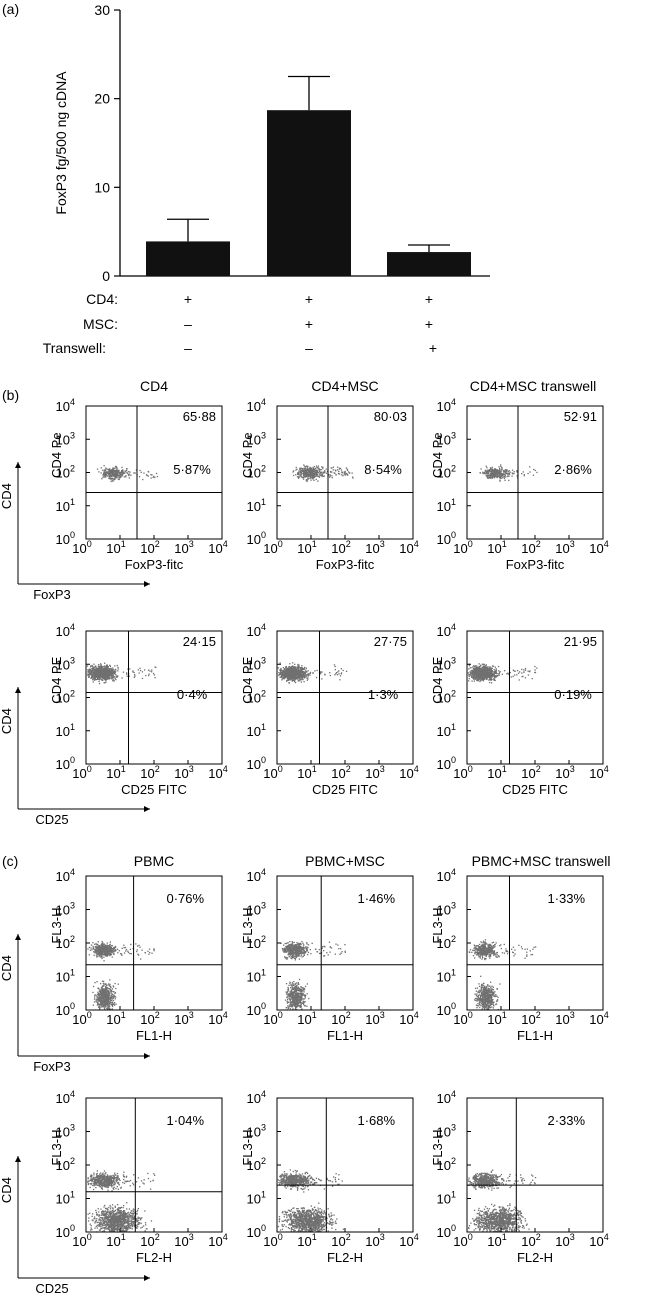  I want to click on panel-b-column-titles: CD4 CD4+MSC CD4+MSC transwell, so click(368, 386).